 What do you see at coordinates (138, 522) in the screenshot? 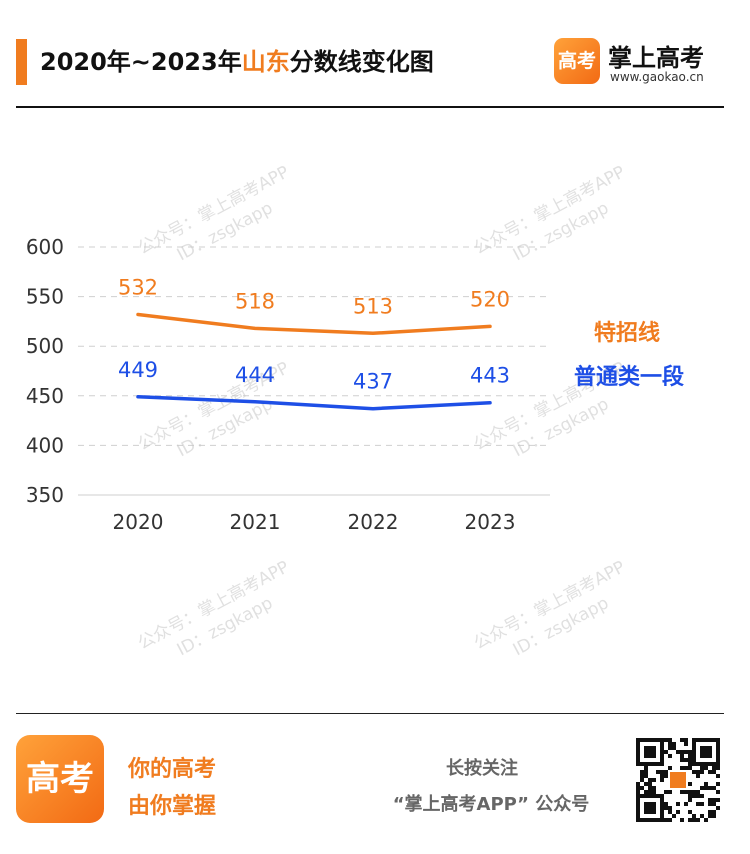
I see `x-tick-label: 2020` at bounding box center [138, 522].